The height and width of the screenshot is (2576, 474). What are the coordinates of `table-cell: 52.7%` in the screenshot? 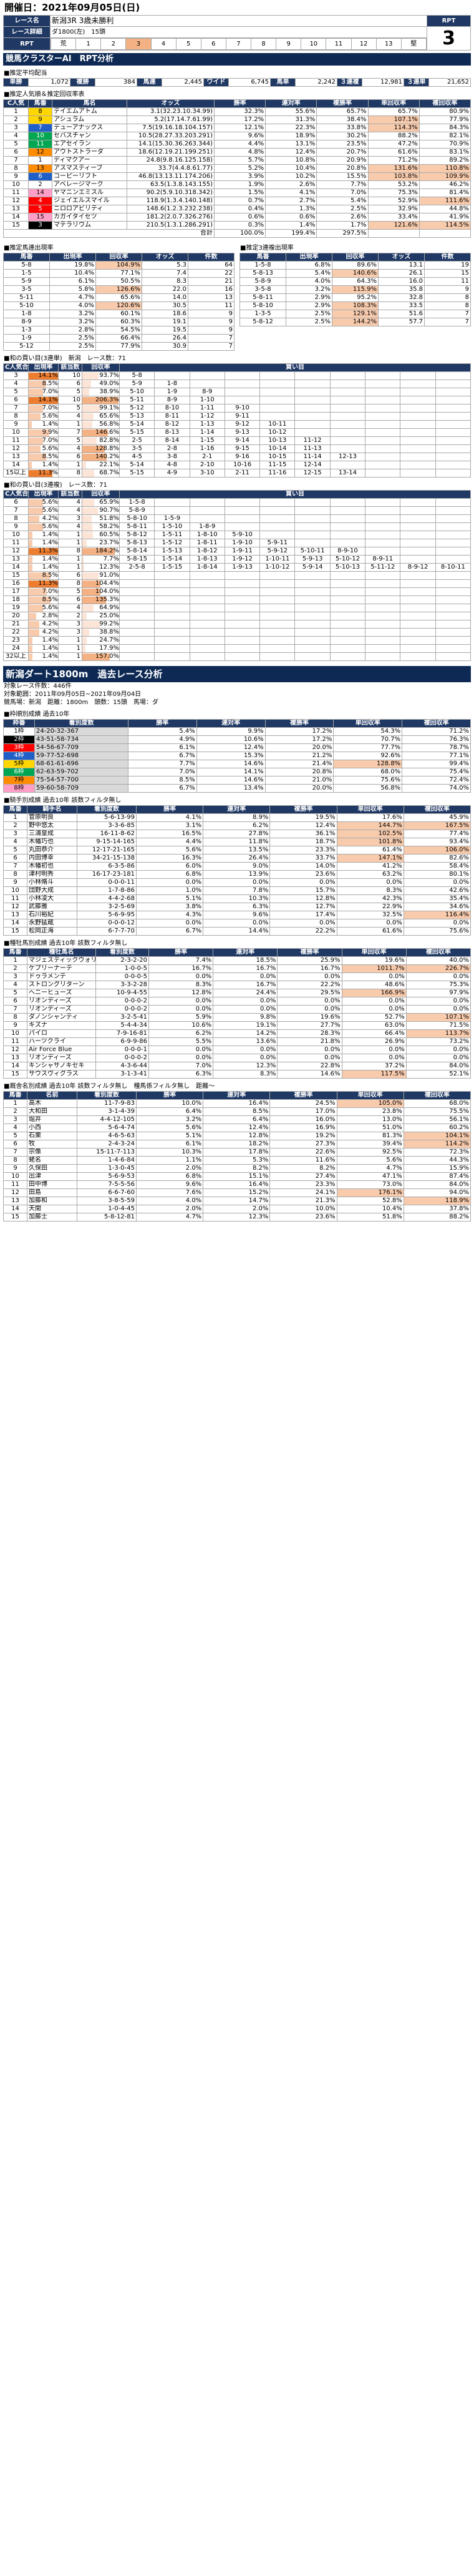 It's located at (374, 1017).